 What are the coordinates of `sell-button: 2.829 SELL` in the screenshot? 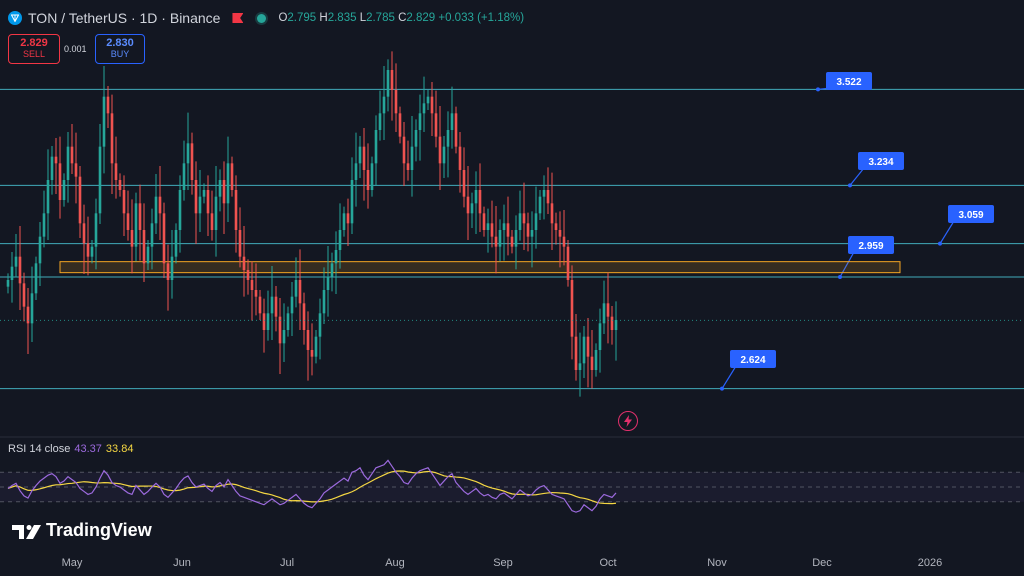 It's located at (34, 49).